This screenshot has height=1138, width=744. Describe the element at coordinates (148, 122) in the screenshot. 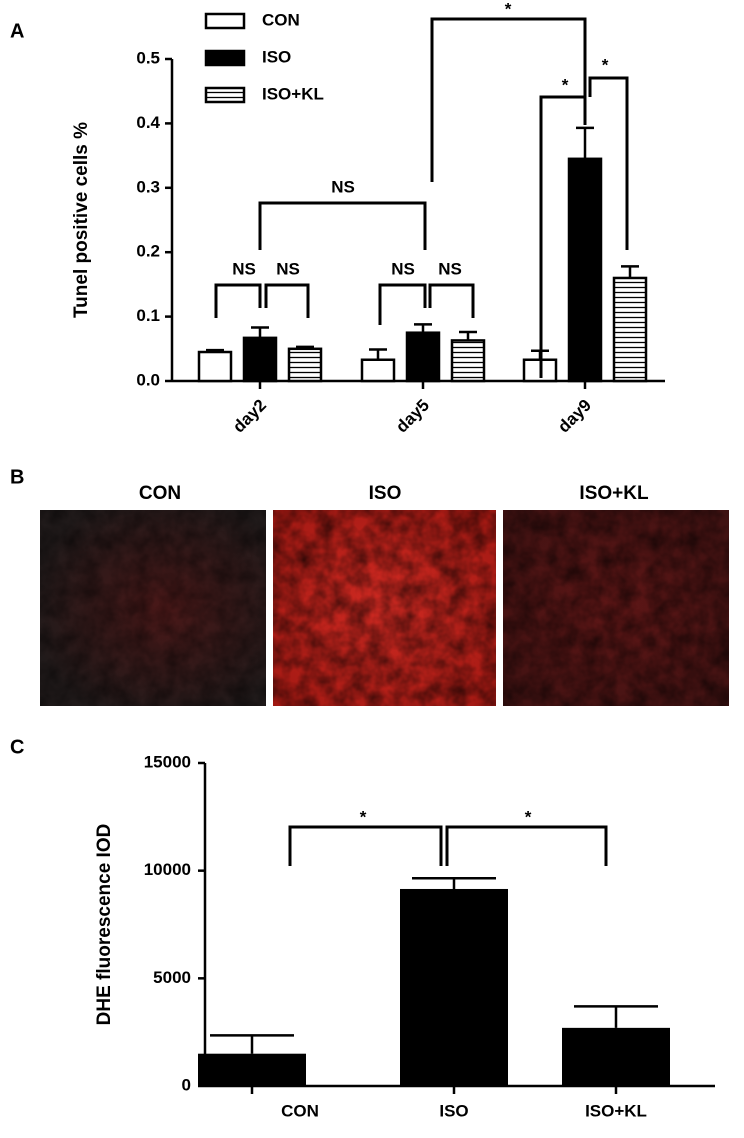

I see `y-tick-label: 0.4` at that location.